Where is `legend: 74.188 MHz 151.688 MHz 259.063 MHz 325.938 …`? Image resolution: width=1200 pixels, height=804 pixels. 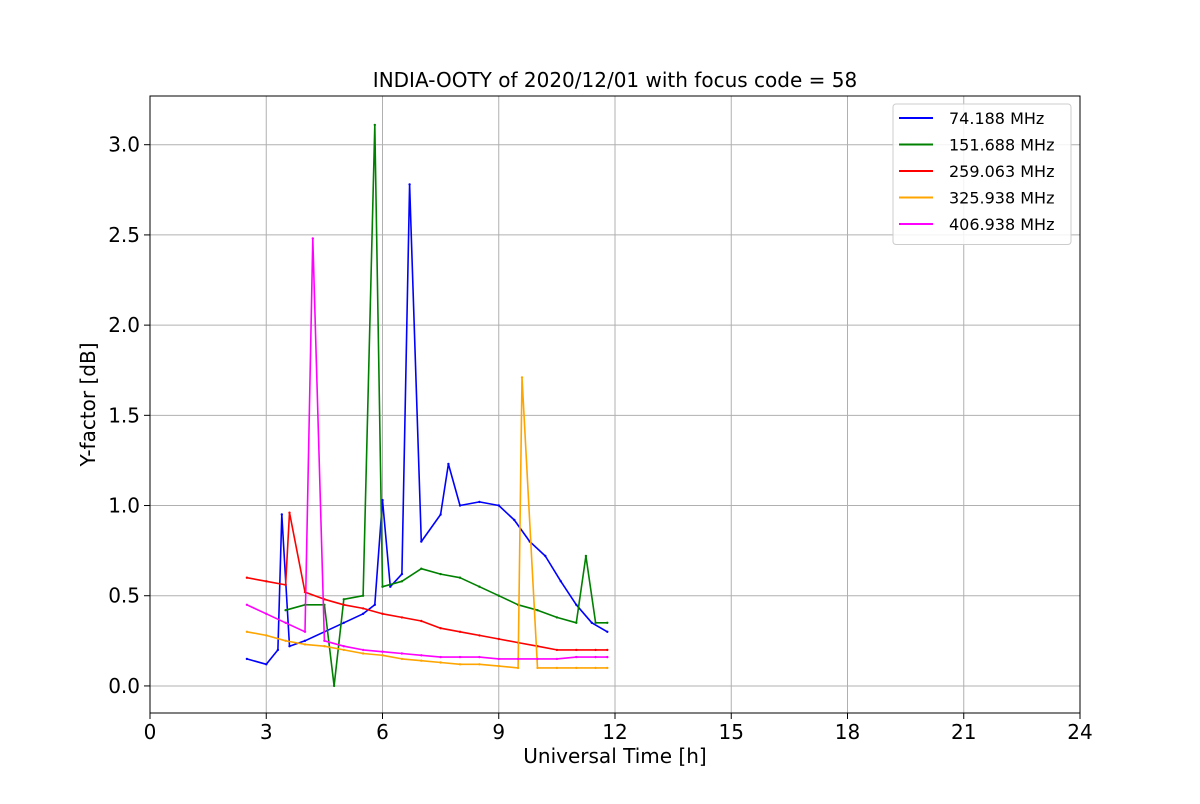
legend: 74.188 MHz 151.688 MHz 259.063 MHz 325.938 … is located at coordinates (982, 174).